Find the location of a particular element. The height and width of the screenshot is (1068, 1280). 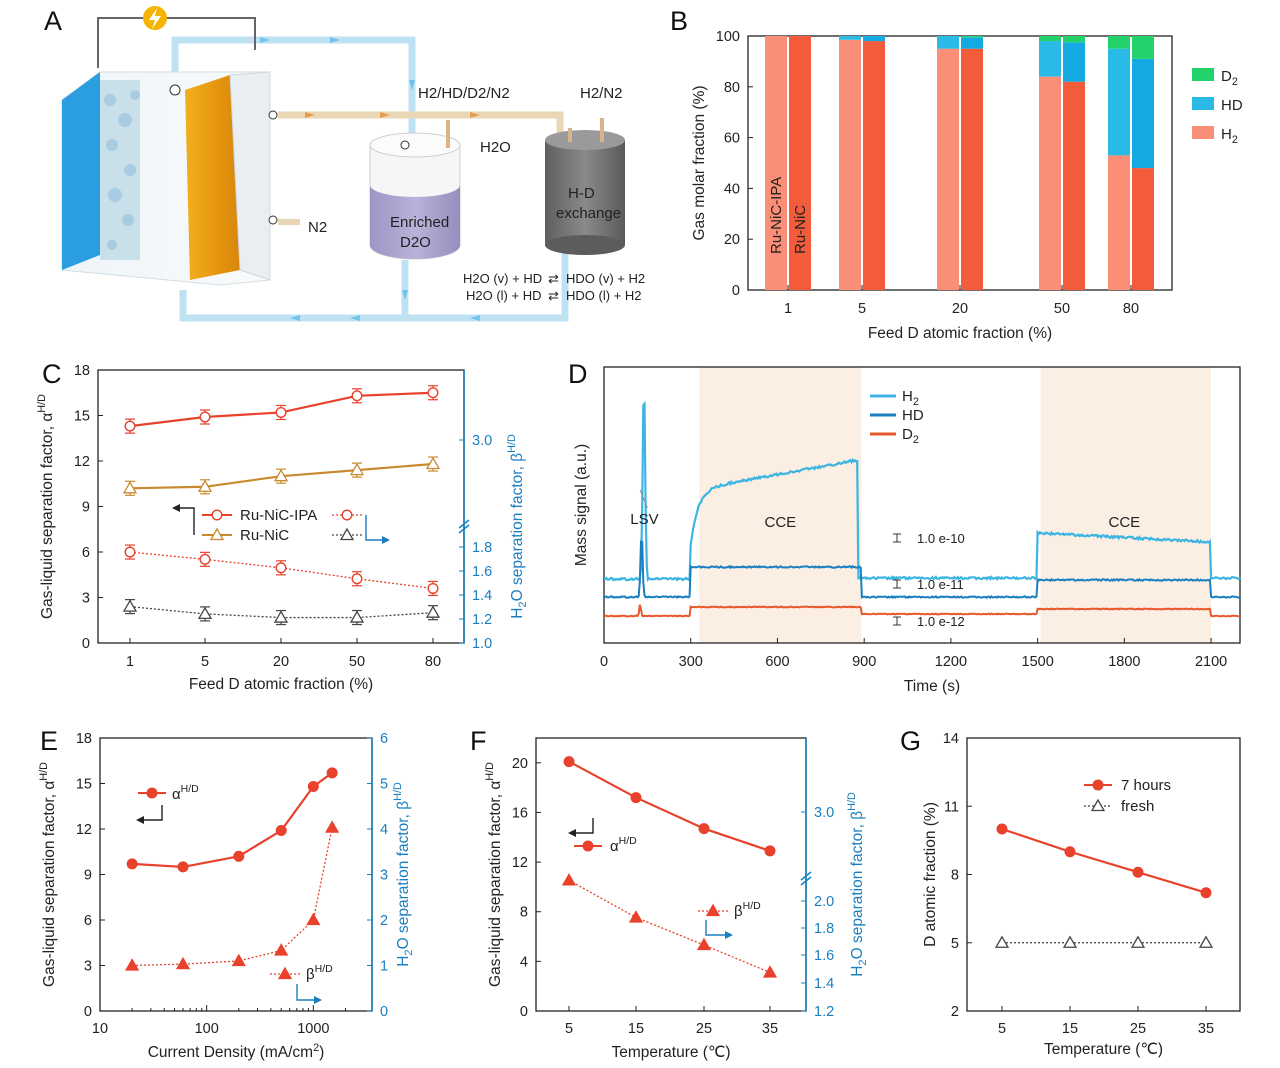

panel-a-label: A is located at coordinates (53, 21).